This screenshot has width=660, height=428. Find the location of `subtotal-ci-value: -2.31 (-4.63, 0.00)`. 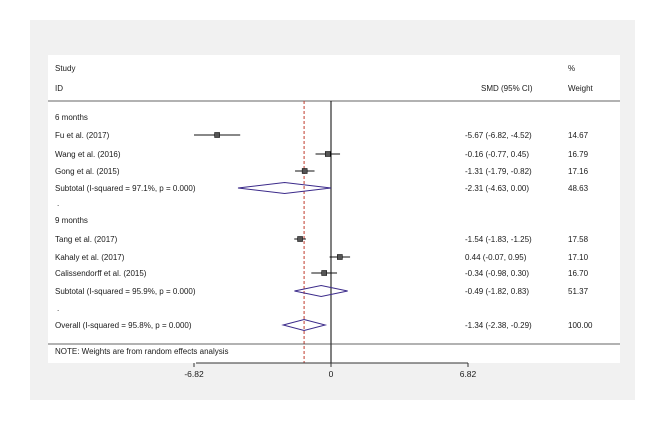

subtotal-ci-value: -2.31 (-4.63, 0.00) is located at coordinates (497, 188).